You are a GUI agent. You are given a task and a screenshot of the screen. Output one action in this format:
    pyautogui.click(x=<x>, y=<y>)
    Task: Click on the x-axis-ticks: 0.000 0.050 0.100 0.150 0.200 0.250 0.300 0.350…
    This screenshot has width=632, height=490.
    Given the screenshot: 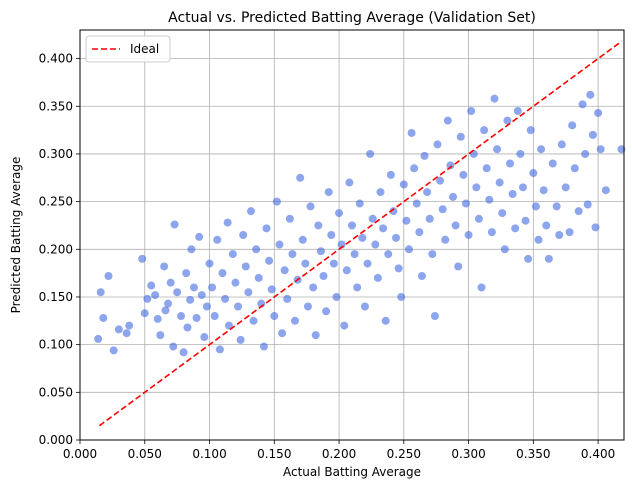 What is the action you would take?
    pyautogui.click(x=339, y=450)
    